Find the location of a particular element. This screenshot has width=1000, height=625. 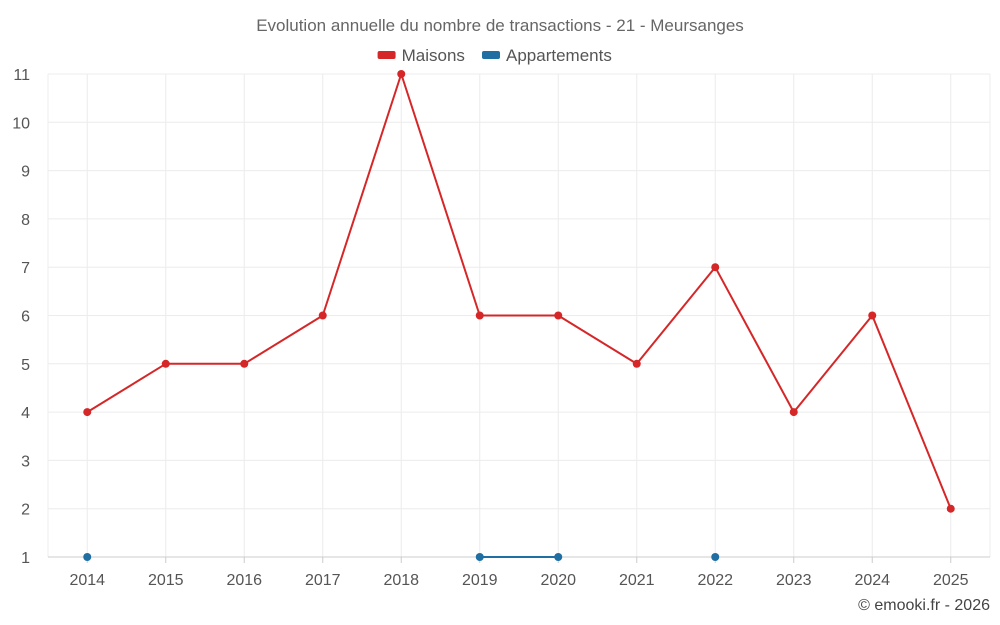

y-tick-label: 2 is located at coordinates (25, 510).